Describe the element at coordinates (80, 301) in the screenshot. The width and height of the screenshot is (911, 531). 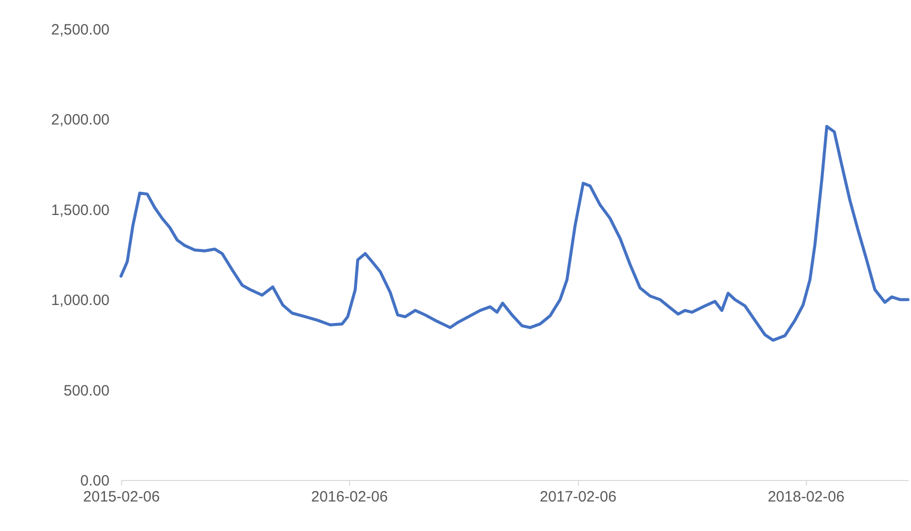
I see `y-tick-label: 1,000.00` at that location.